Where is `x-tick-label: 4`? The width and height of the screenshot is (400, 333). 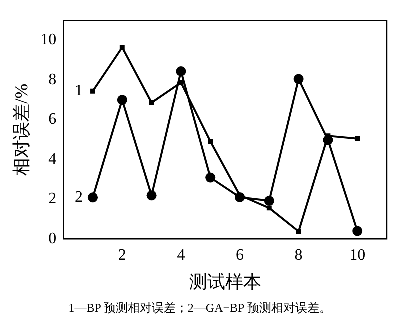 x-tick-label: 4 is located at coordinates (181, 255).